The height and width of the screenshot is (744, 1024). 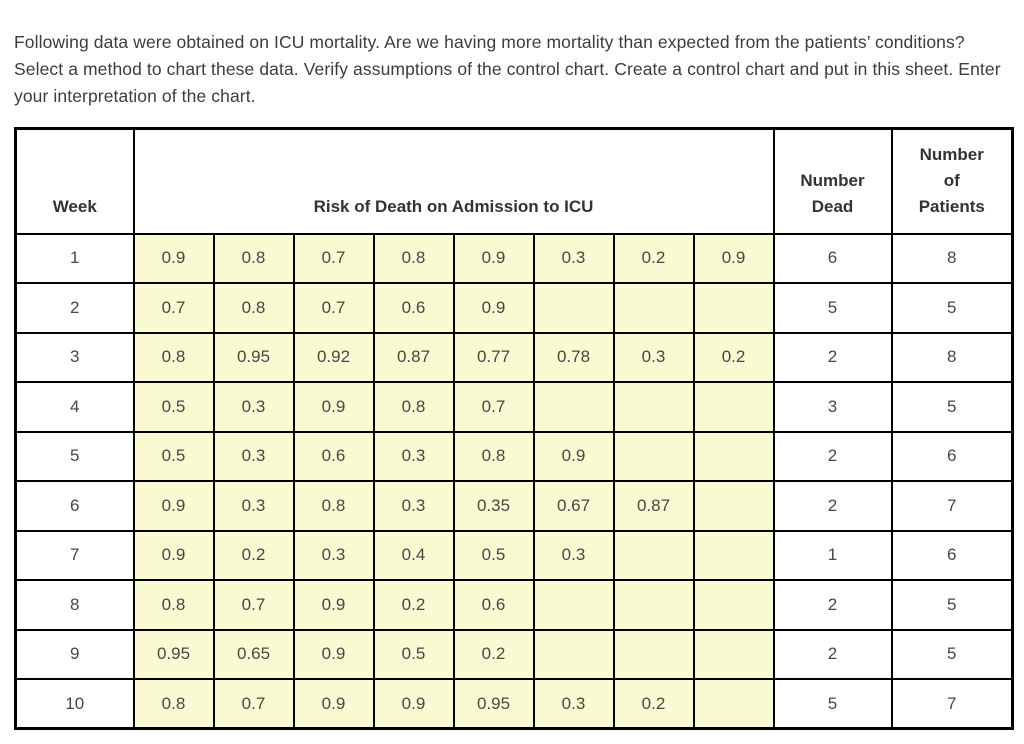 I want to click on week-cell: 8, so click(x=74, y=605).